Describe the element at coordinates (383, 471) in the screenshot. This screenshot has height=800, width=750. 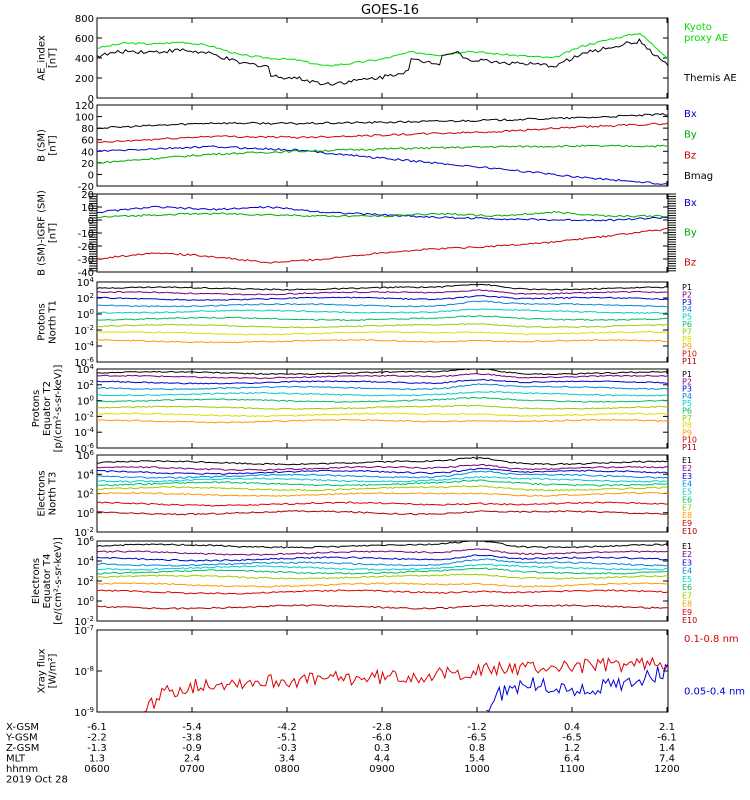
I see `series-line-E3` at that location.